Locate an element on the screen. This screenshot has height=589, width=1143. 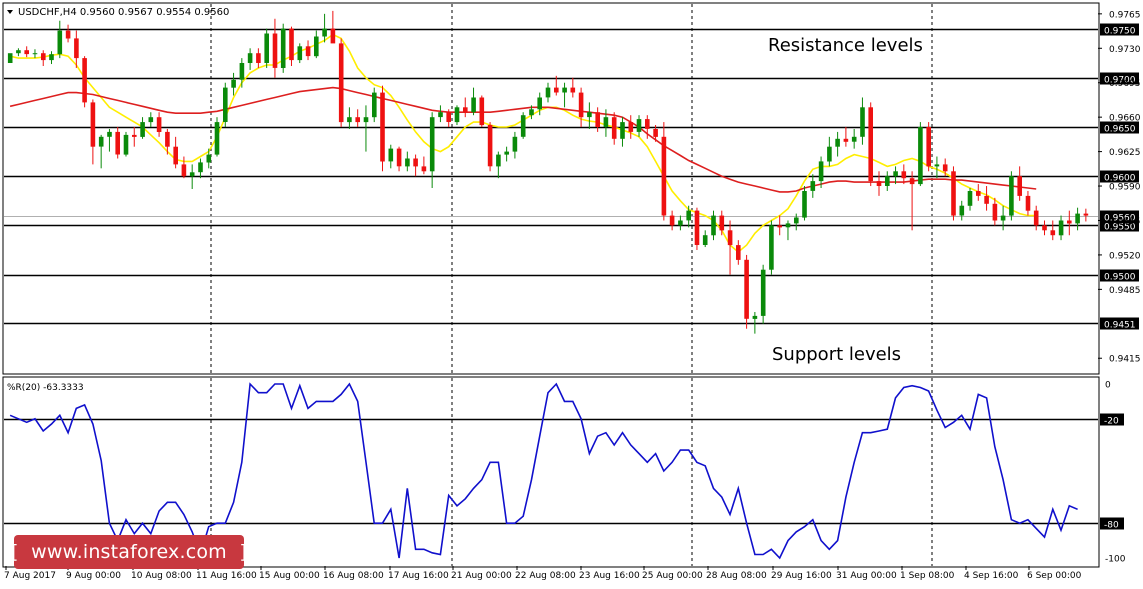
time-label-14: 1 Sep 08:00 is located at coordinates (927, 576).